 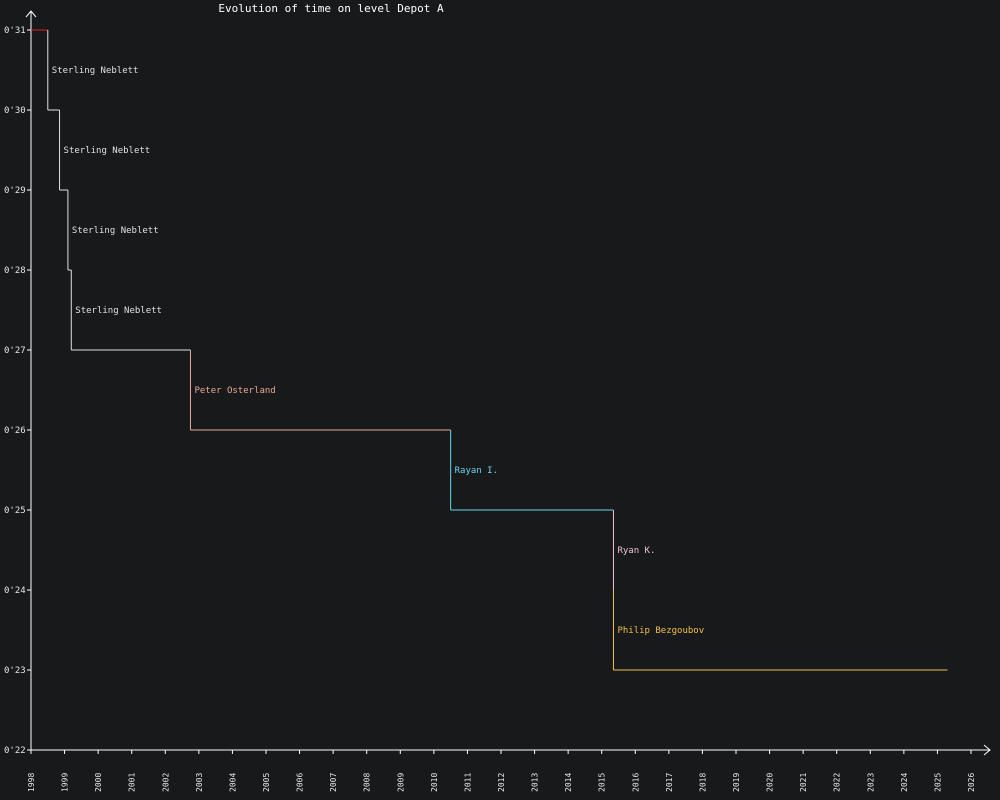 I want to click on x-tick-label: 1998, so click(x=31, y=782).